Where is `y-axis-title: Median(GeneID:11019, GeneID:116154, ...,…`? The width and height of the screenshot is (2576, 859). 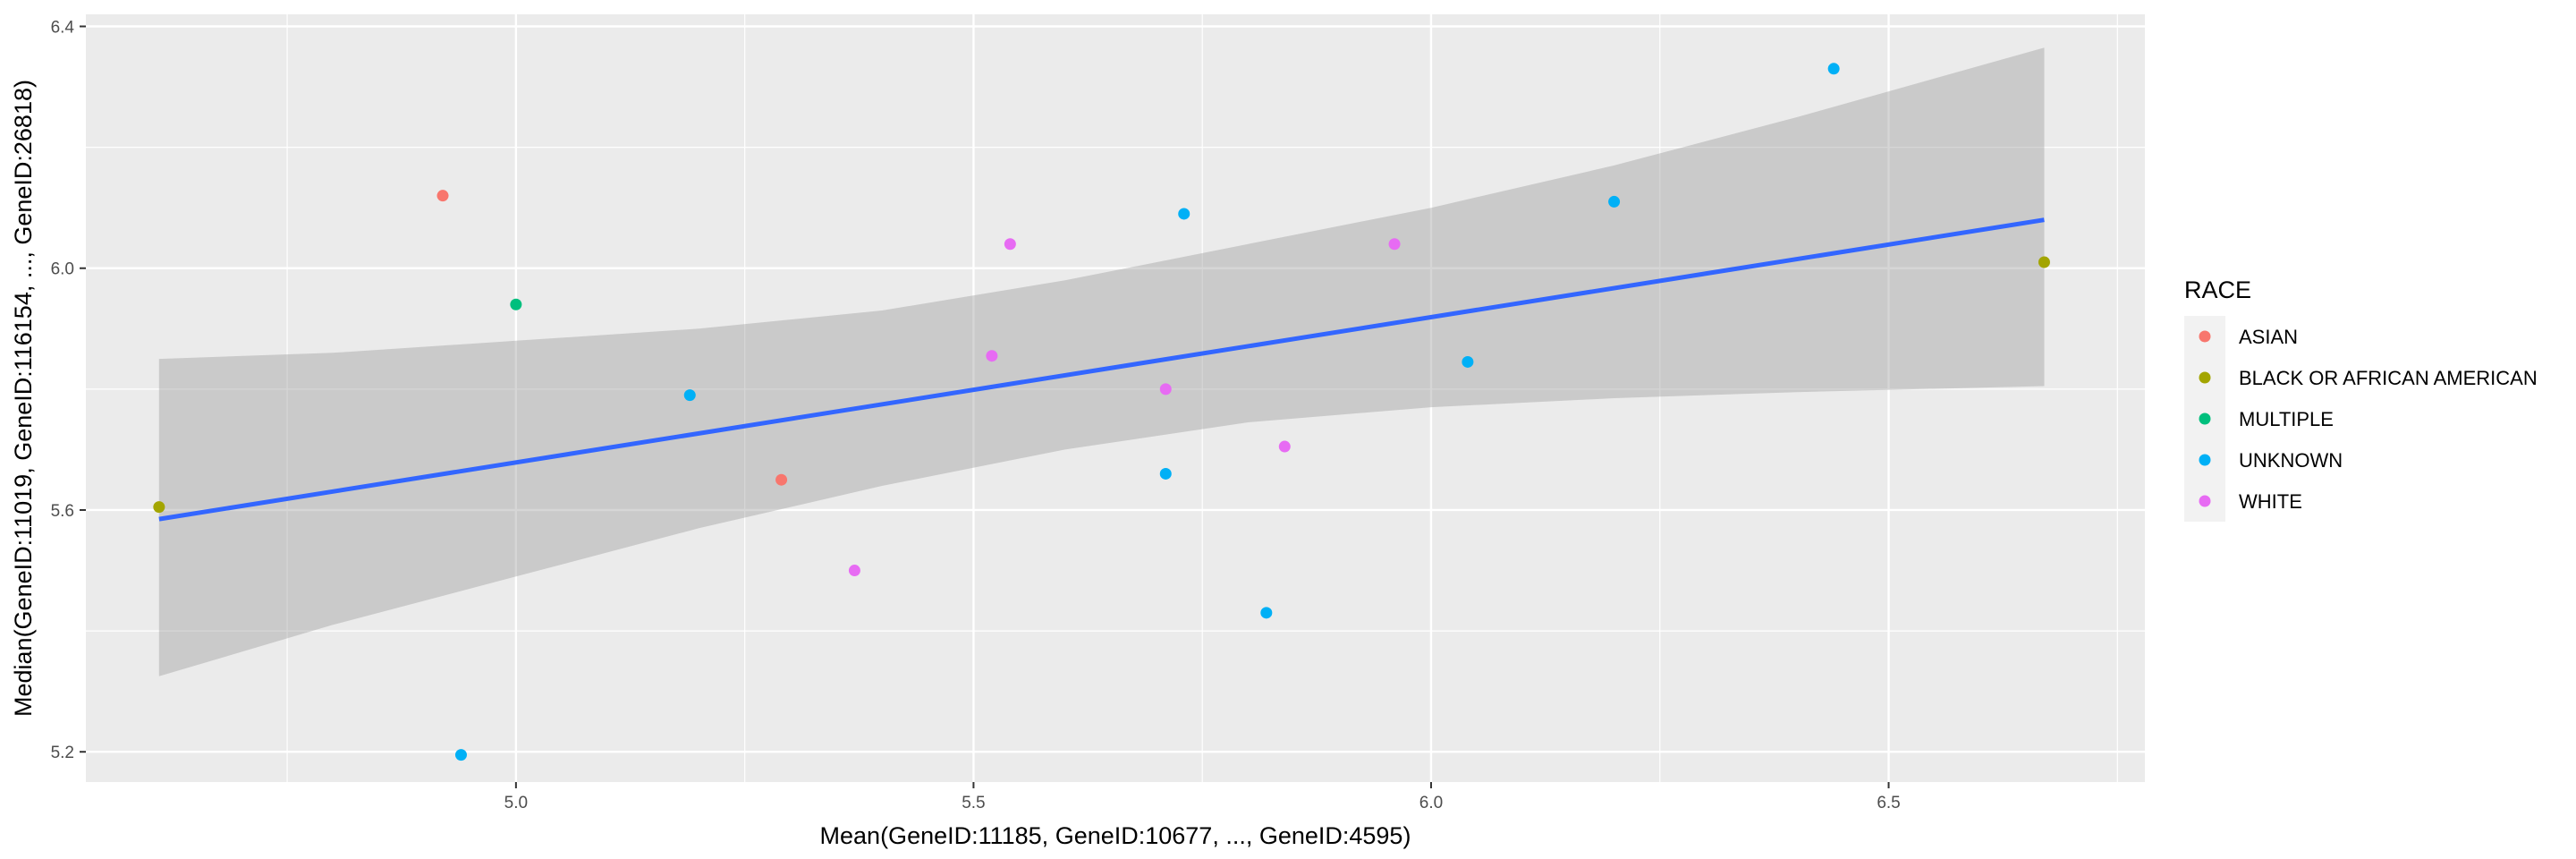 y-axis-title: Median(GeneID:11019, GeneID:116154, ...,… is located at coordinates (23, 398).